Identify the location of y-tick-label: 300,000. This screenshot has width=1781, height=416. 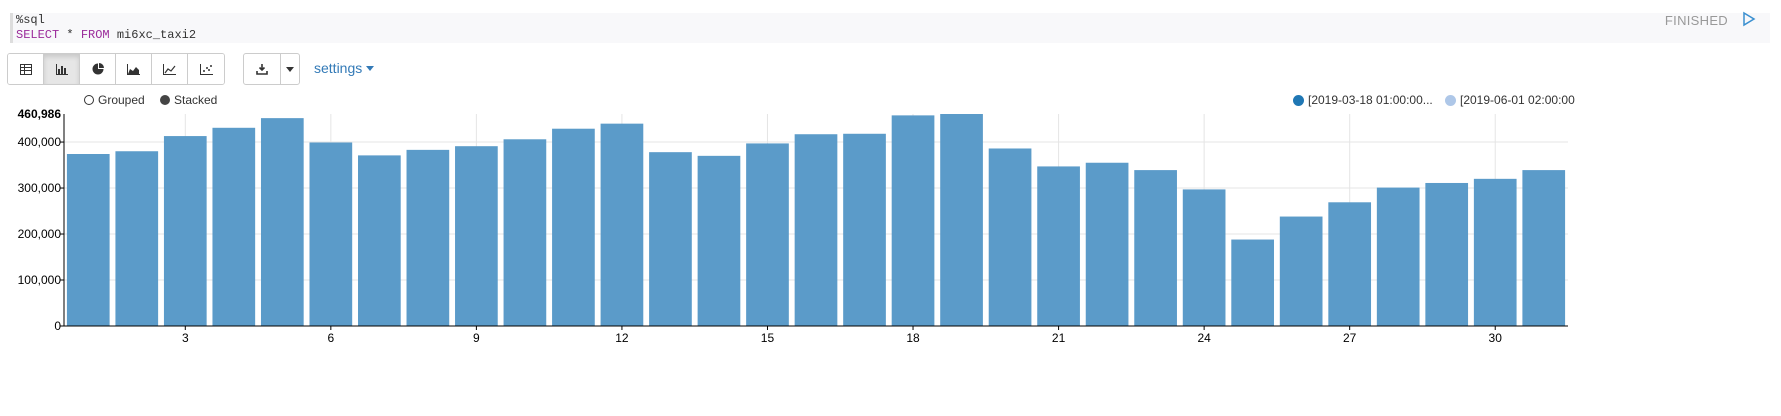
(40, 188).